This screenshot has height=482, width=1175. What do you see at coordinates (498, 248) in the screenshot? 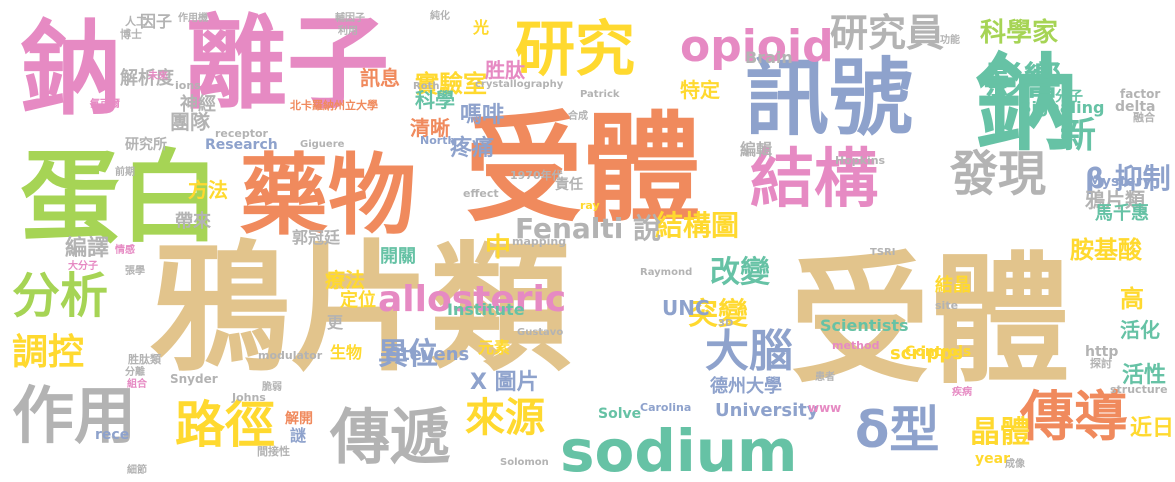
I see `cloud-word: 中` at bounding box center [498, 248].